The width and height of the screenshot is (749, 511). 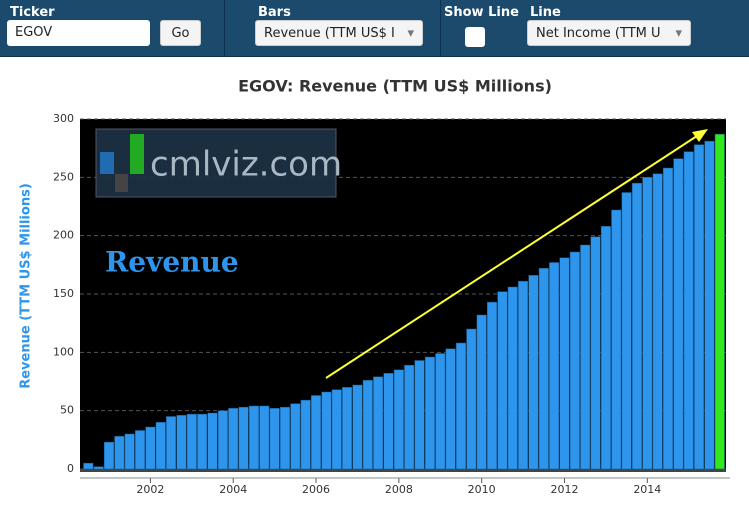 What do you see at coordinates (26, 286) in the screenshot?
I see `y-axis-label: Revenue (TTM US$ Millions)` at bounding box center [26, 286].